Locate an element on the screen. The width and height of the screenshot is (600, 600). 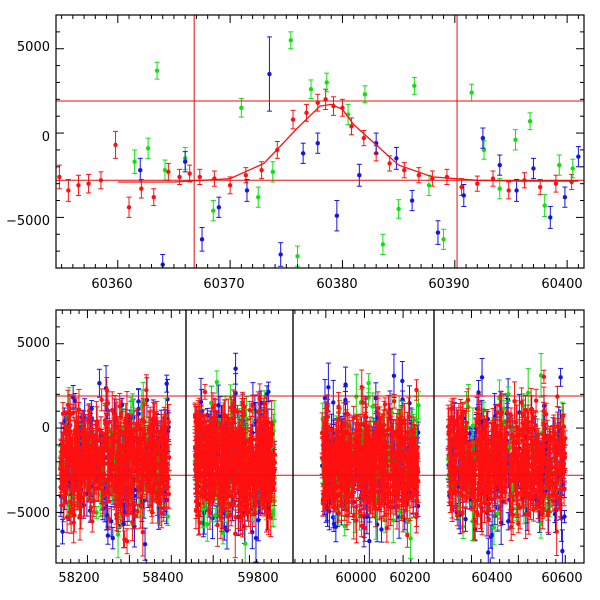
bottom-segment-points is located at coordinates (114, 463).